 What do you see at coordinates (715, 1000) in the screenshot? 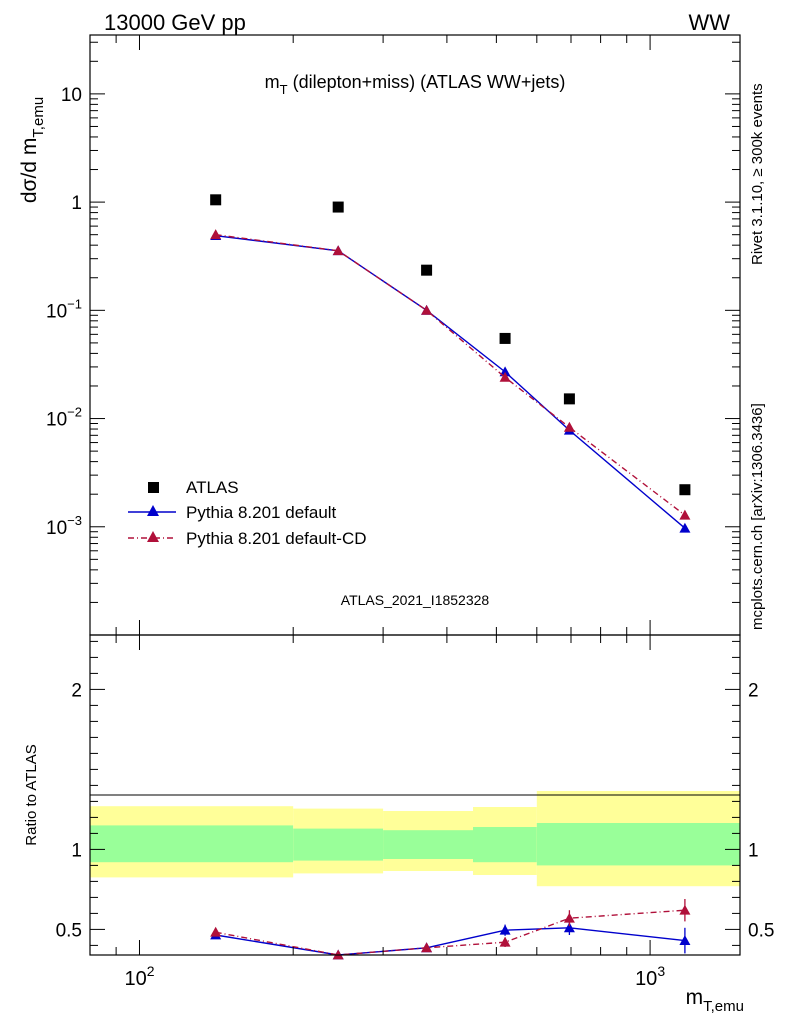
I see `x-axis-label: mT,emu` at bounding box center [715, 1000].